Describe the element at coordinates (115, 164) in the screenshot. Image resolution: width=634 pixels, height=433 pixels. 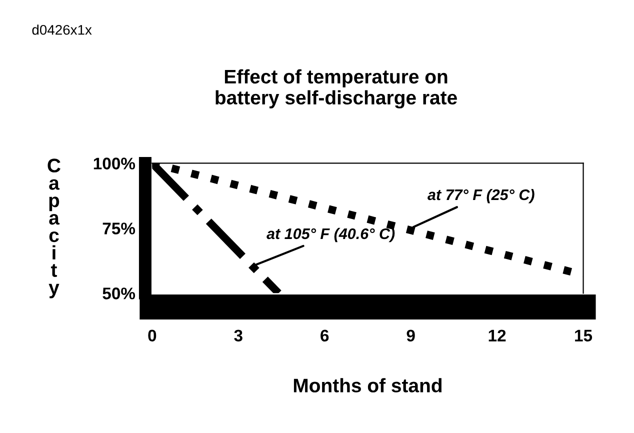
I see `y-tick-label: 100%` at that location.